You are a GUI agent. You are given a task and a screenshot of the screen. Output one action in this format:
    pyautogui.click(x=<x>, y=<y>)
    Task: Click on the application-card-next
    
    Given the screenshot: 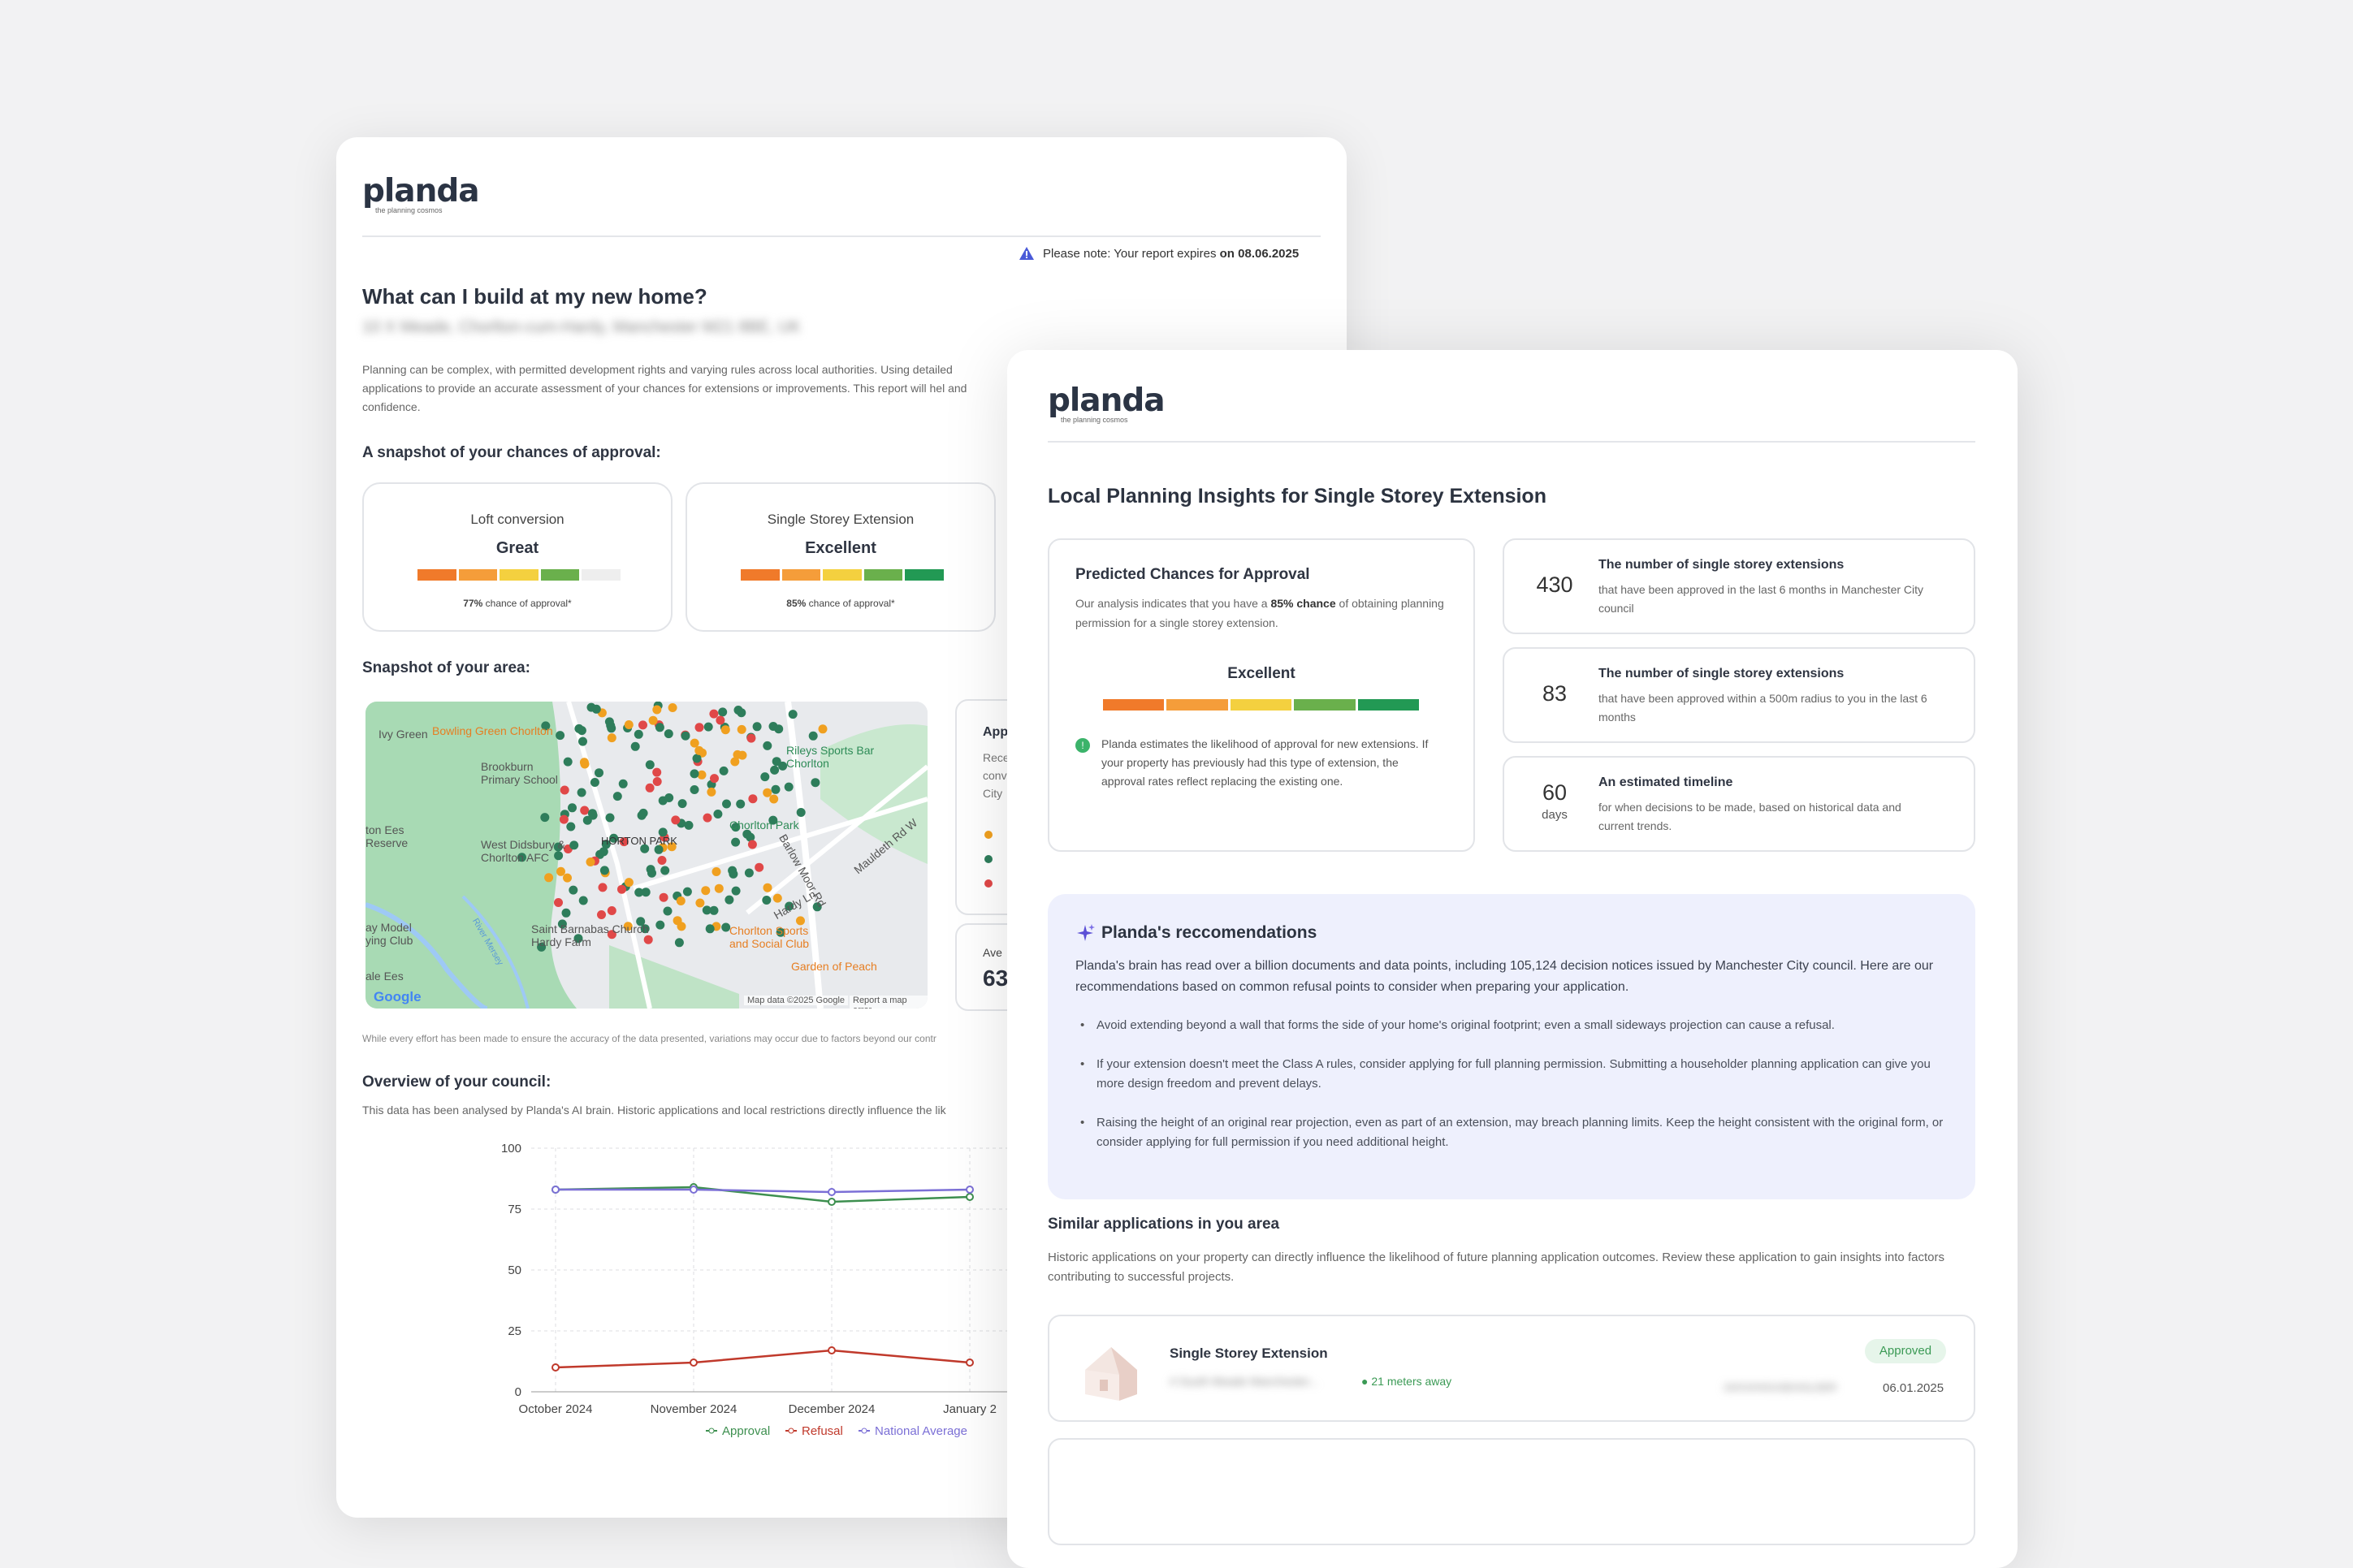 What is the action you would take?
    pyautogui.click(x=1511, y=1491)
    